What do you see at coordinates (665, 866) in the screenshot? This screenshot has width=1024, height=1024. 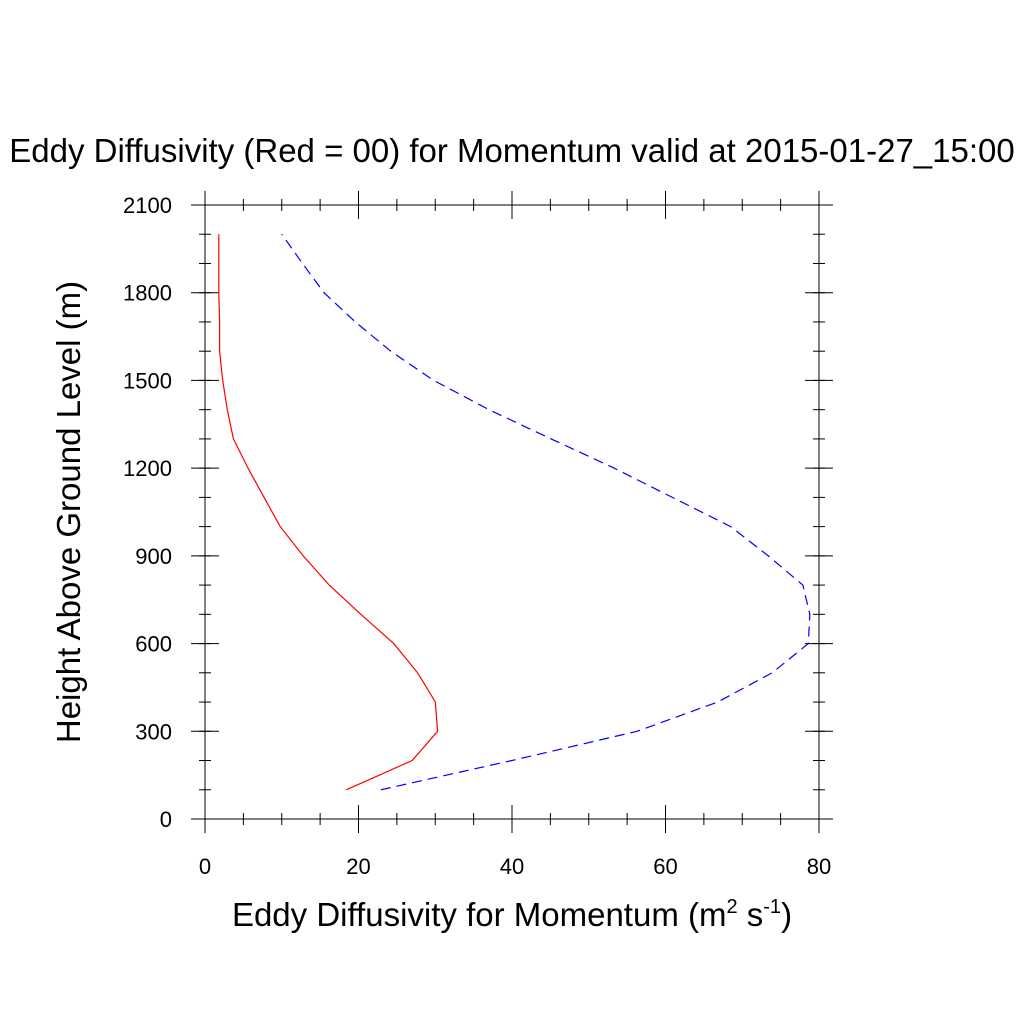 I see `x-tick-label: 60` at bounding box center [665, 866].